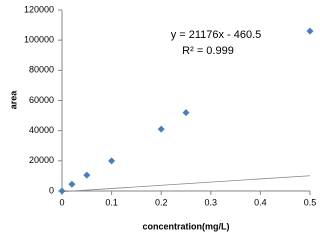 Image resolution: width=320 pixels, height=240 pixels. Describe the element at coordinates (186, 184) in the screenshot. I see `trendline` at that location.